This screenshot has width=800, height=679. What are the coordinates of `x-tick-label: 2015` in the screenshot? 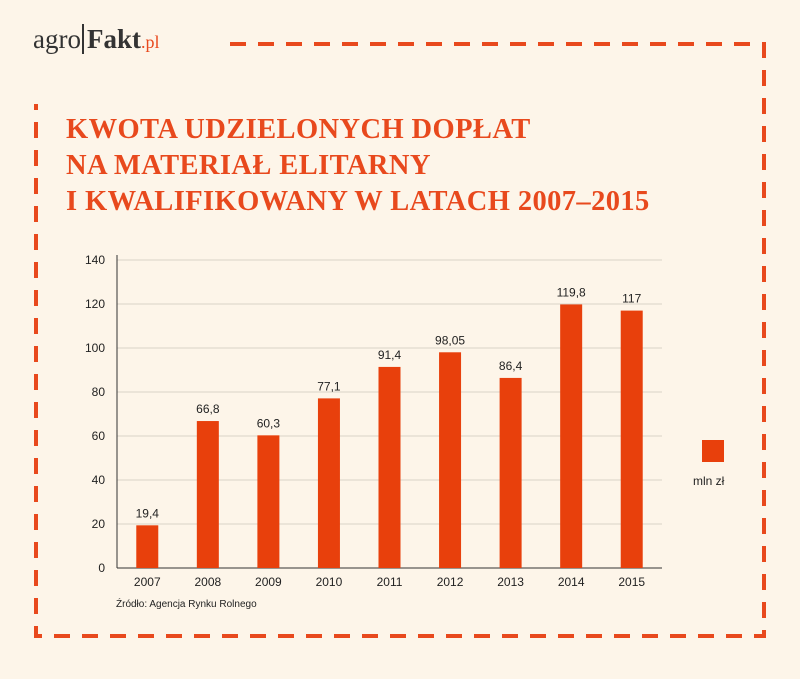 It's located at (631, 582).